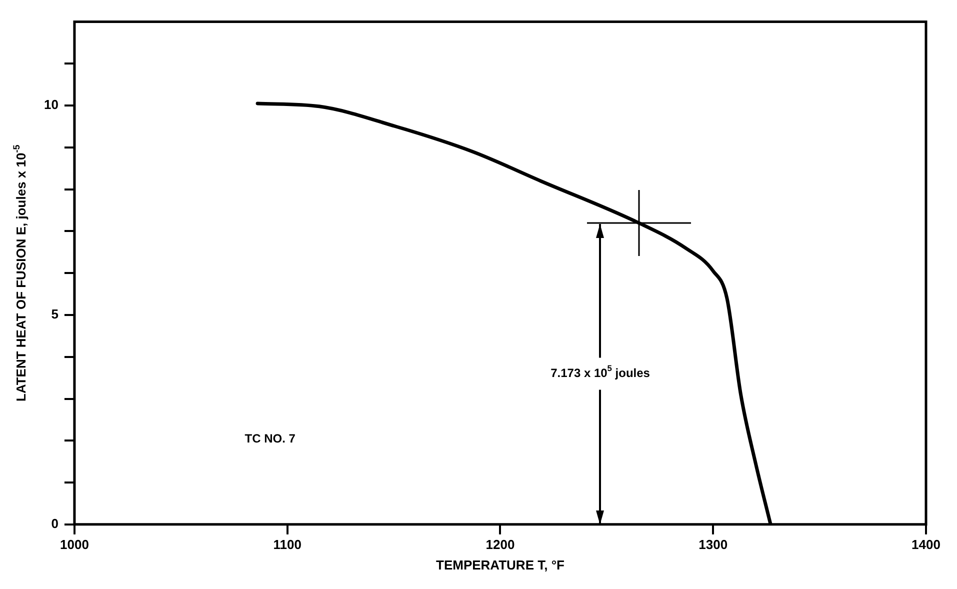 The image size is (957, 589). Describe the element at coordinates (20, 273) in the screenshot. I see `y-axis-title: LATENT HEAT OF FUSION E, joules x 10-5` at that location.